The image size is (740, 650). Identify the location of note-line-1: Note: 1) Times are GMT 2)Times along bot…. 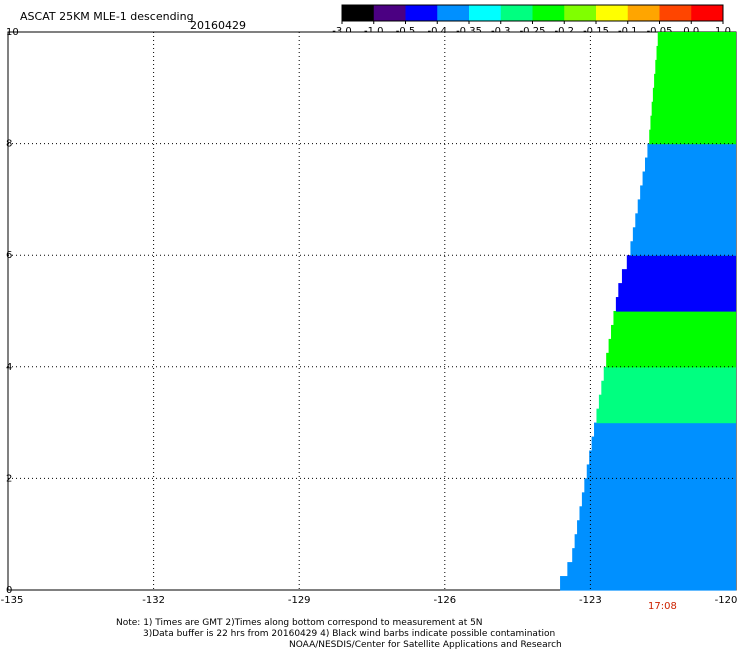
(299, 623).